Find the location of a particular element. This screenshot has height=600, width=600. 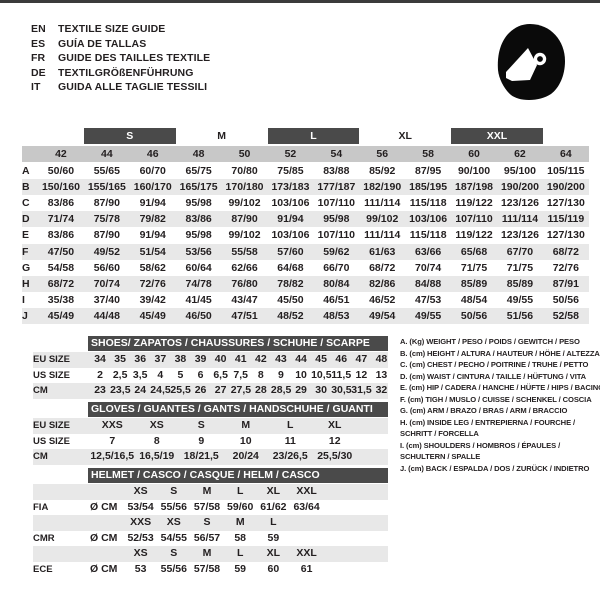

table-cell: 6 is located at coordinates (200, 374).